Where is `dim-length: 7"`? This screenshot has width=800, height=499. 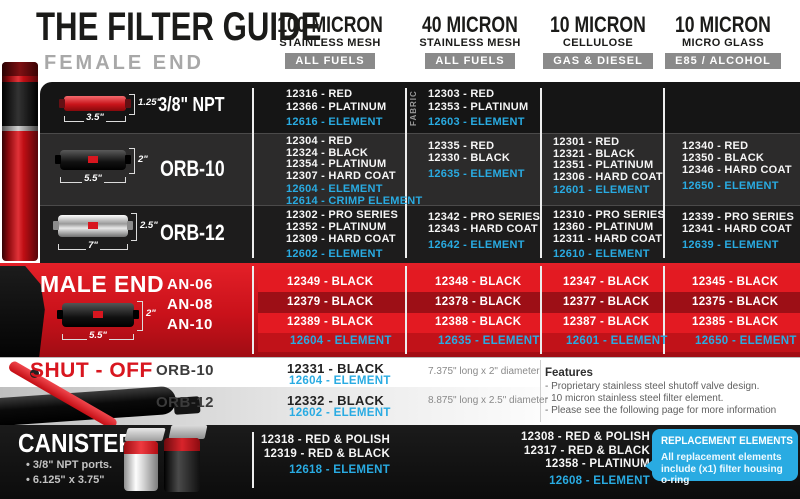 dim-length: 7" is located at coordinates (93, 245).